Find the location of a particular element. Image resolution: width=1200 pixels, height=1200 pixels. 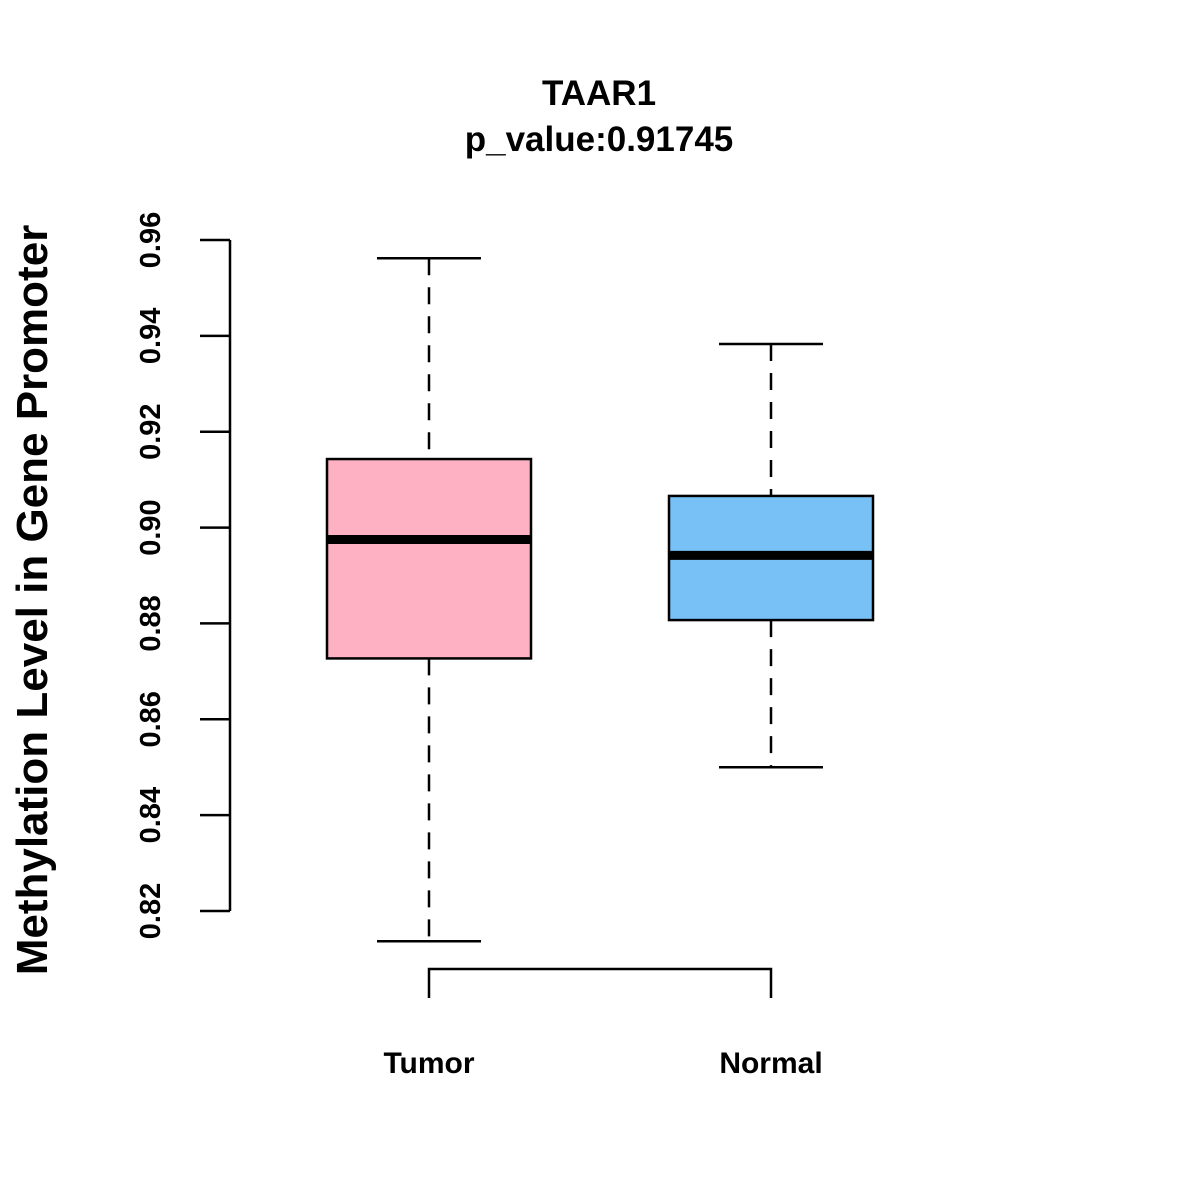

category-label-normal: Normal is located at coordinates (770, 1063).